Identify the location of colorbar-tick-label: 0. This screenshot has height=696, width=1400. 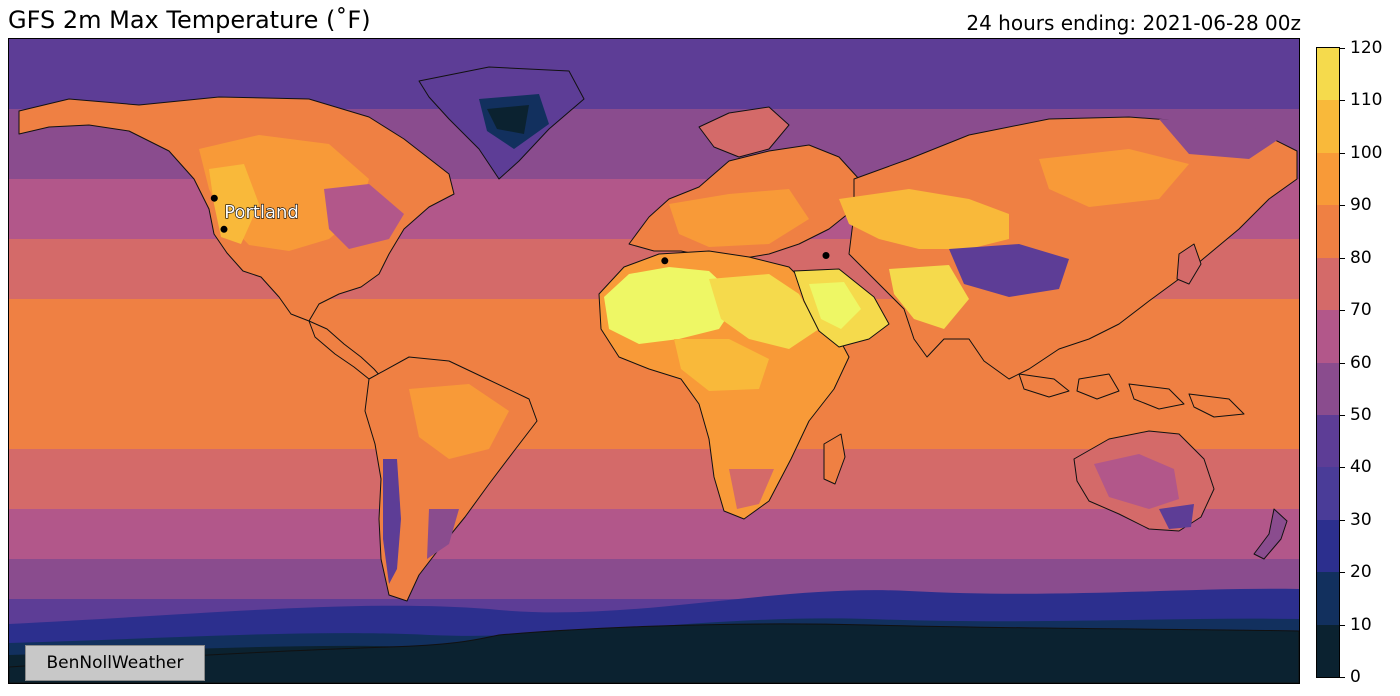
(1355, 677).